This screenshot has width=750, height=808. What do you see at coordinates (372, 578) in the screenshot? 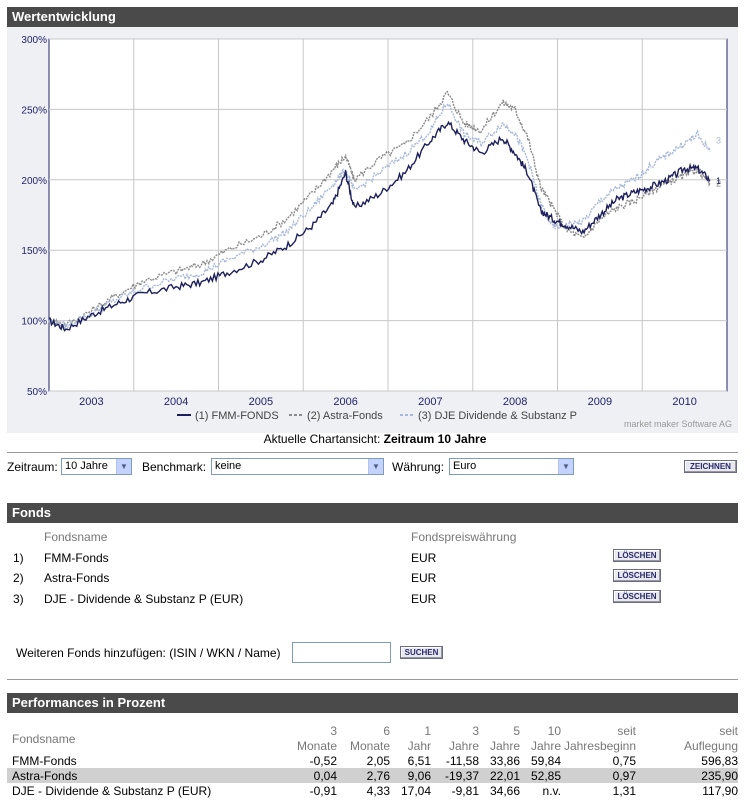
I see `table-row: 2) Astra-Fonds EUR LÖSCHEN` at bounding box center [372, 578].